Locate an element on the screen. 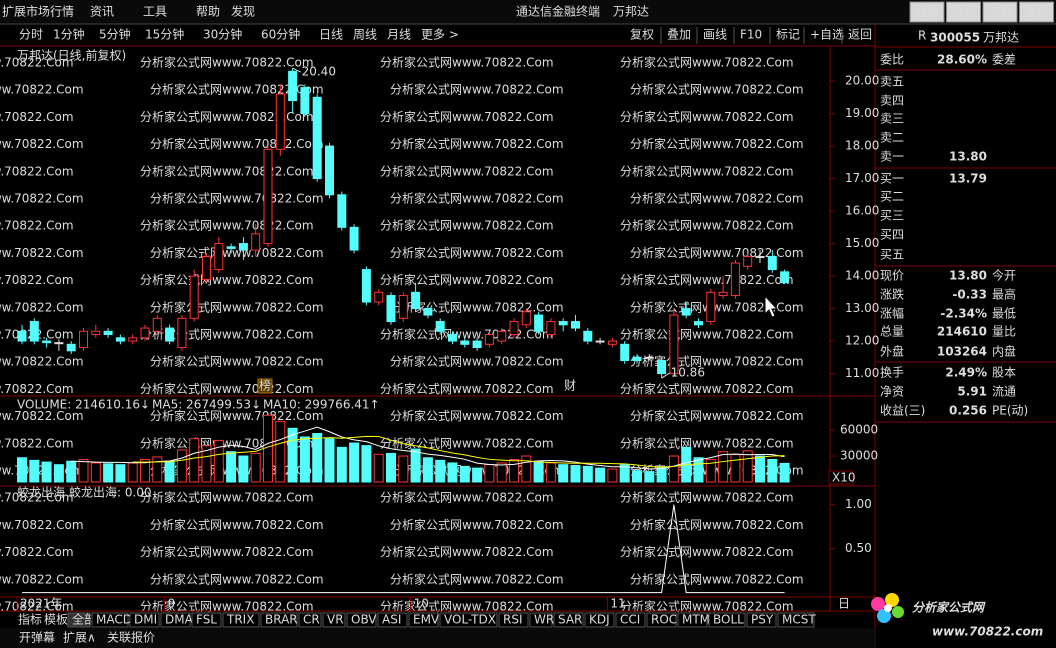  menu-button-label: 行情 is located at coordinates (927, 12).